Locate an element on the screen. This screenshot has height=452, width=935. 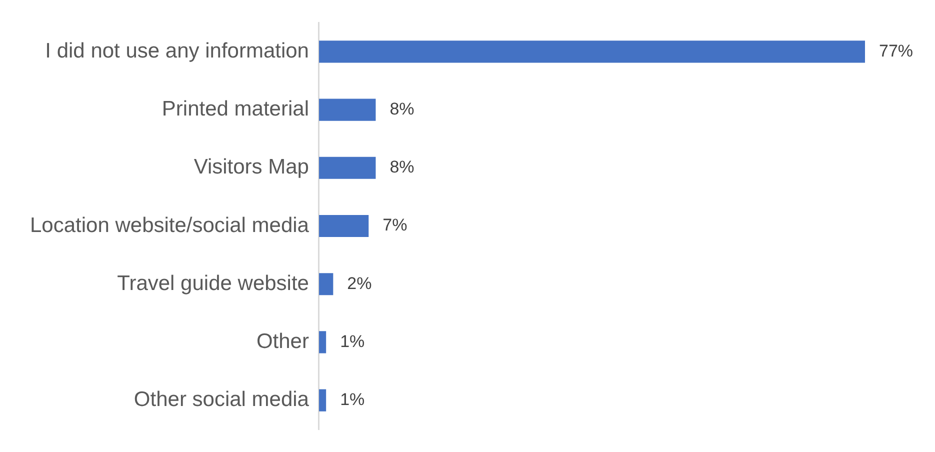
y-tick-label: Location website/social media is located at coordinates (170, 225).